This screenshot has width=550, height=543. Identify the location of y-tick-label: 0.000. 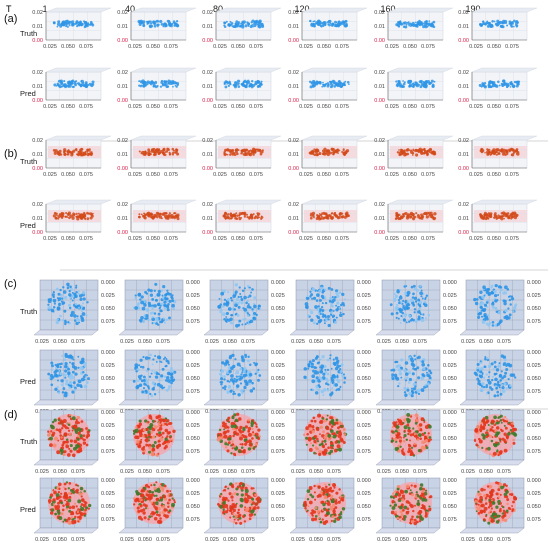
(193, 353).